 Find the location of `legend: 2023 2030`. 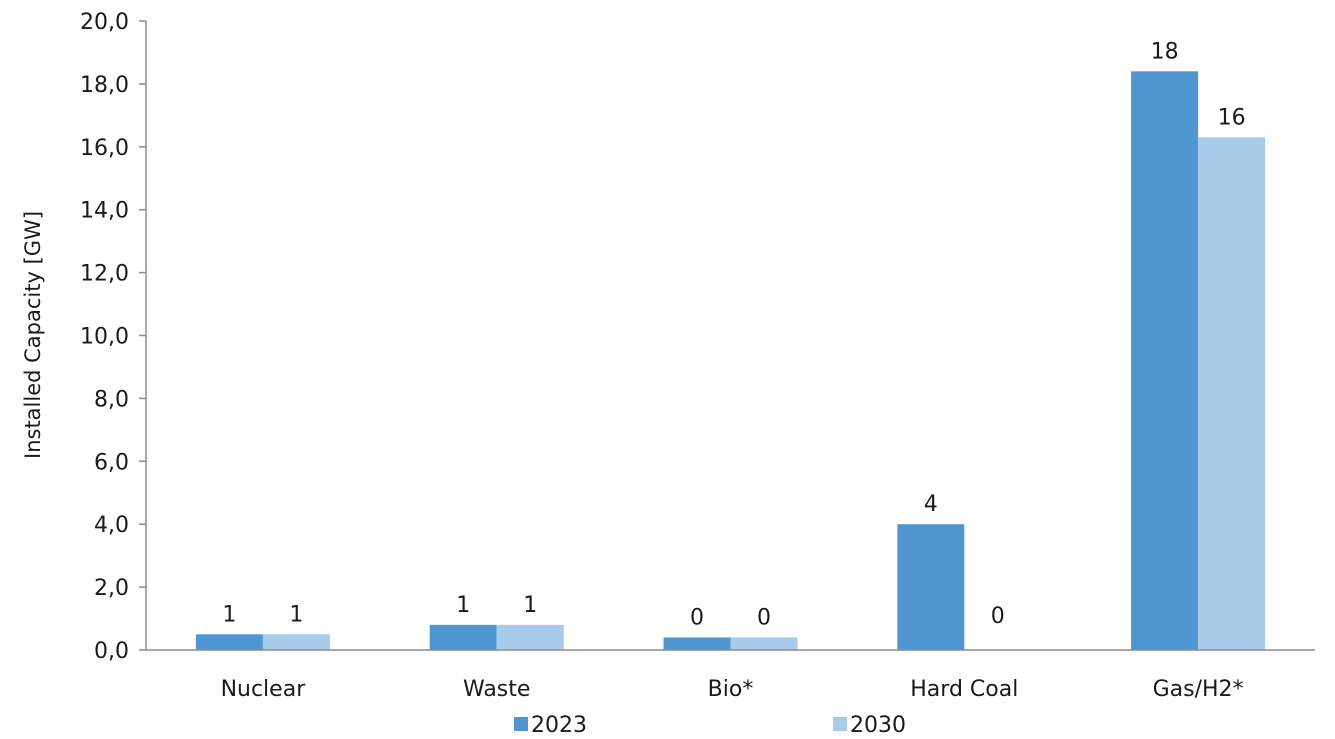

legend: 2023 2030 is located at coordinates (710, 725).